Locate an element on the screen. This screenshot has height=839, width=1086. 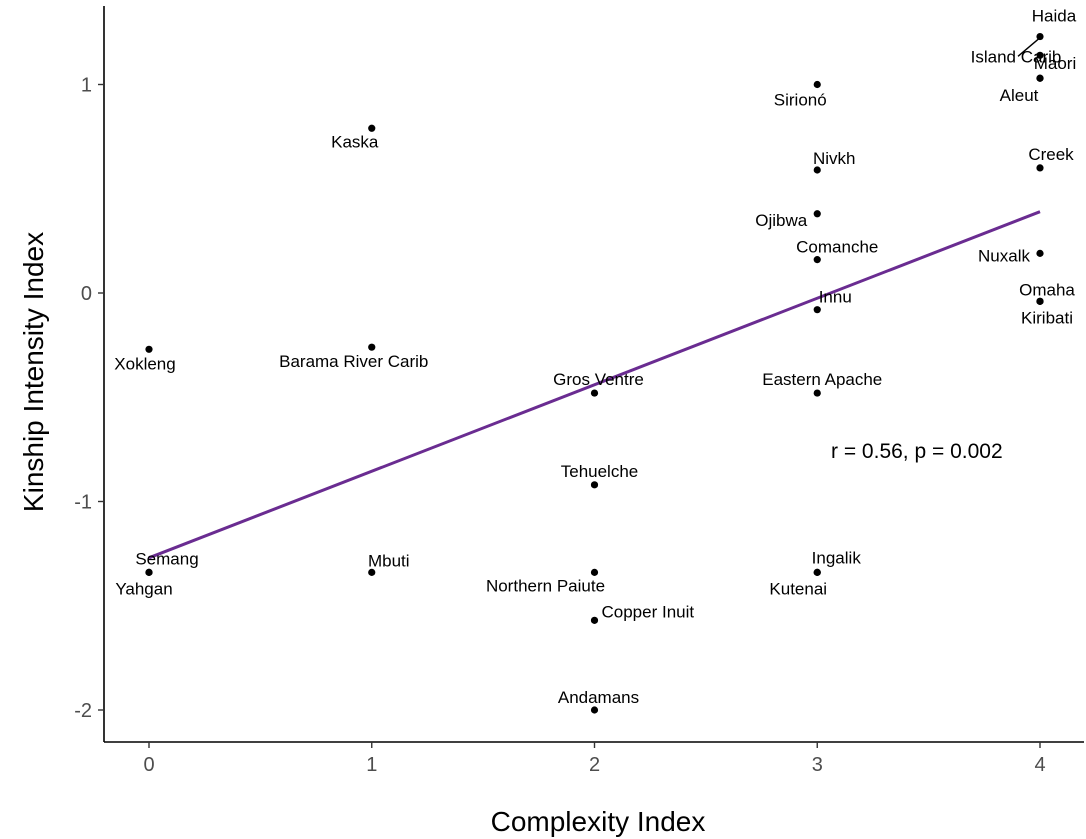
point-copper-inuit is located at coordinates (594, 620).